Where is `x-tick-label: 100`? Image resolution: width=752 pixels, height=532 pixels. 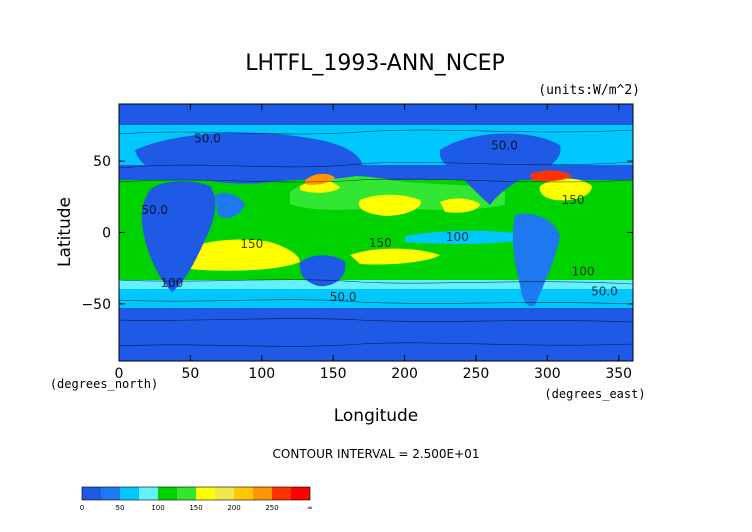 x-tick-label: 100 is located at coordinates (261, 374).